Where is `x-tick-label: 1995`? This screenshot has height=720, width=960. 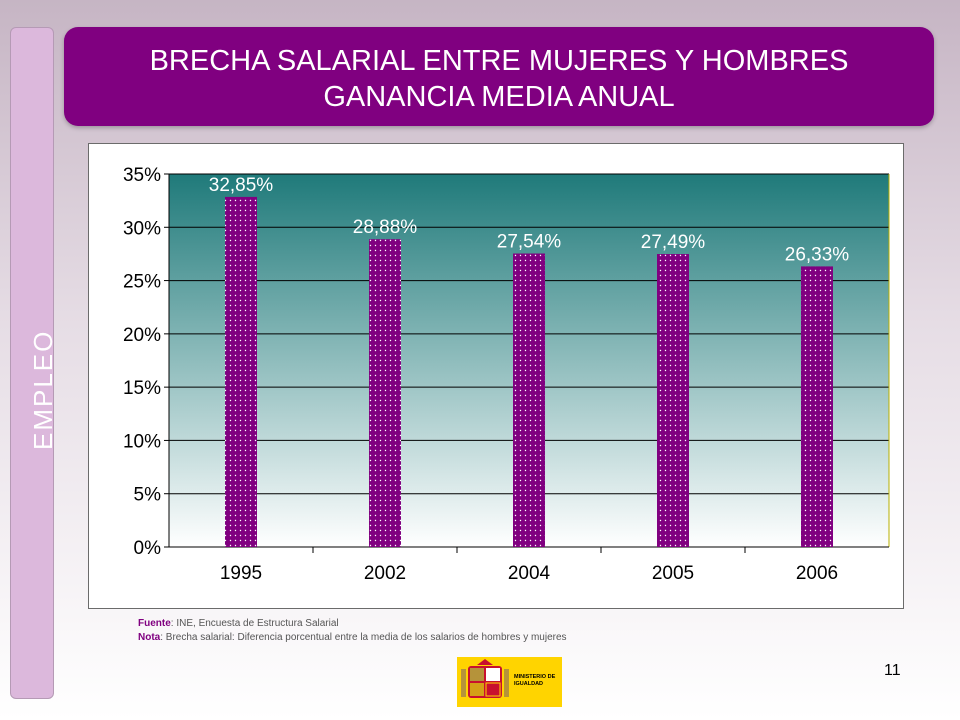
x-tick-label: 1995 is located at coordinates (241, 573).